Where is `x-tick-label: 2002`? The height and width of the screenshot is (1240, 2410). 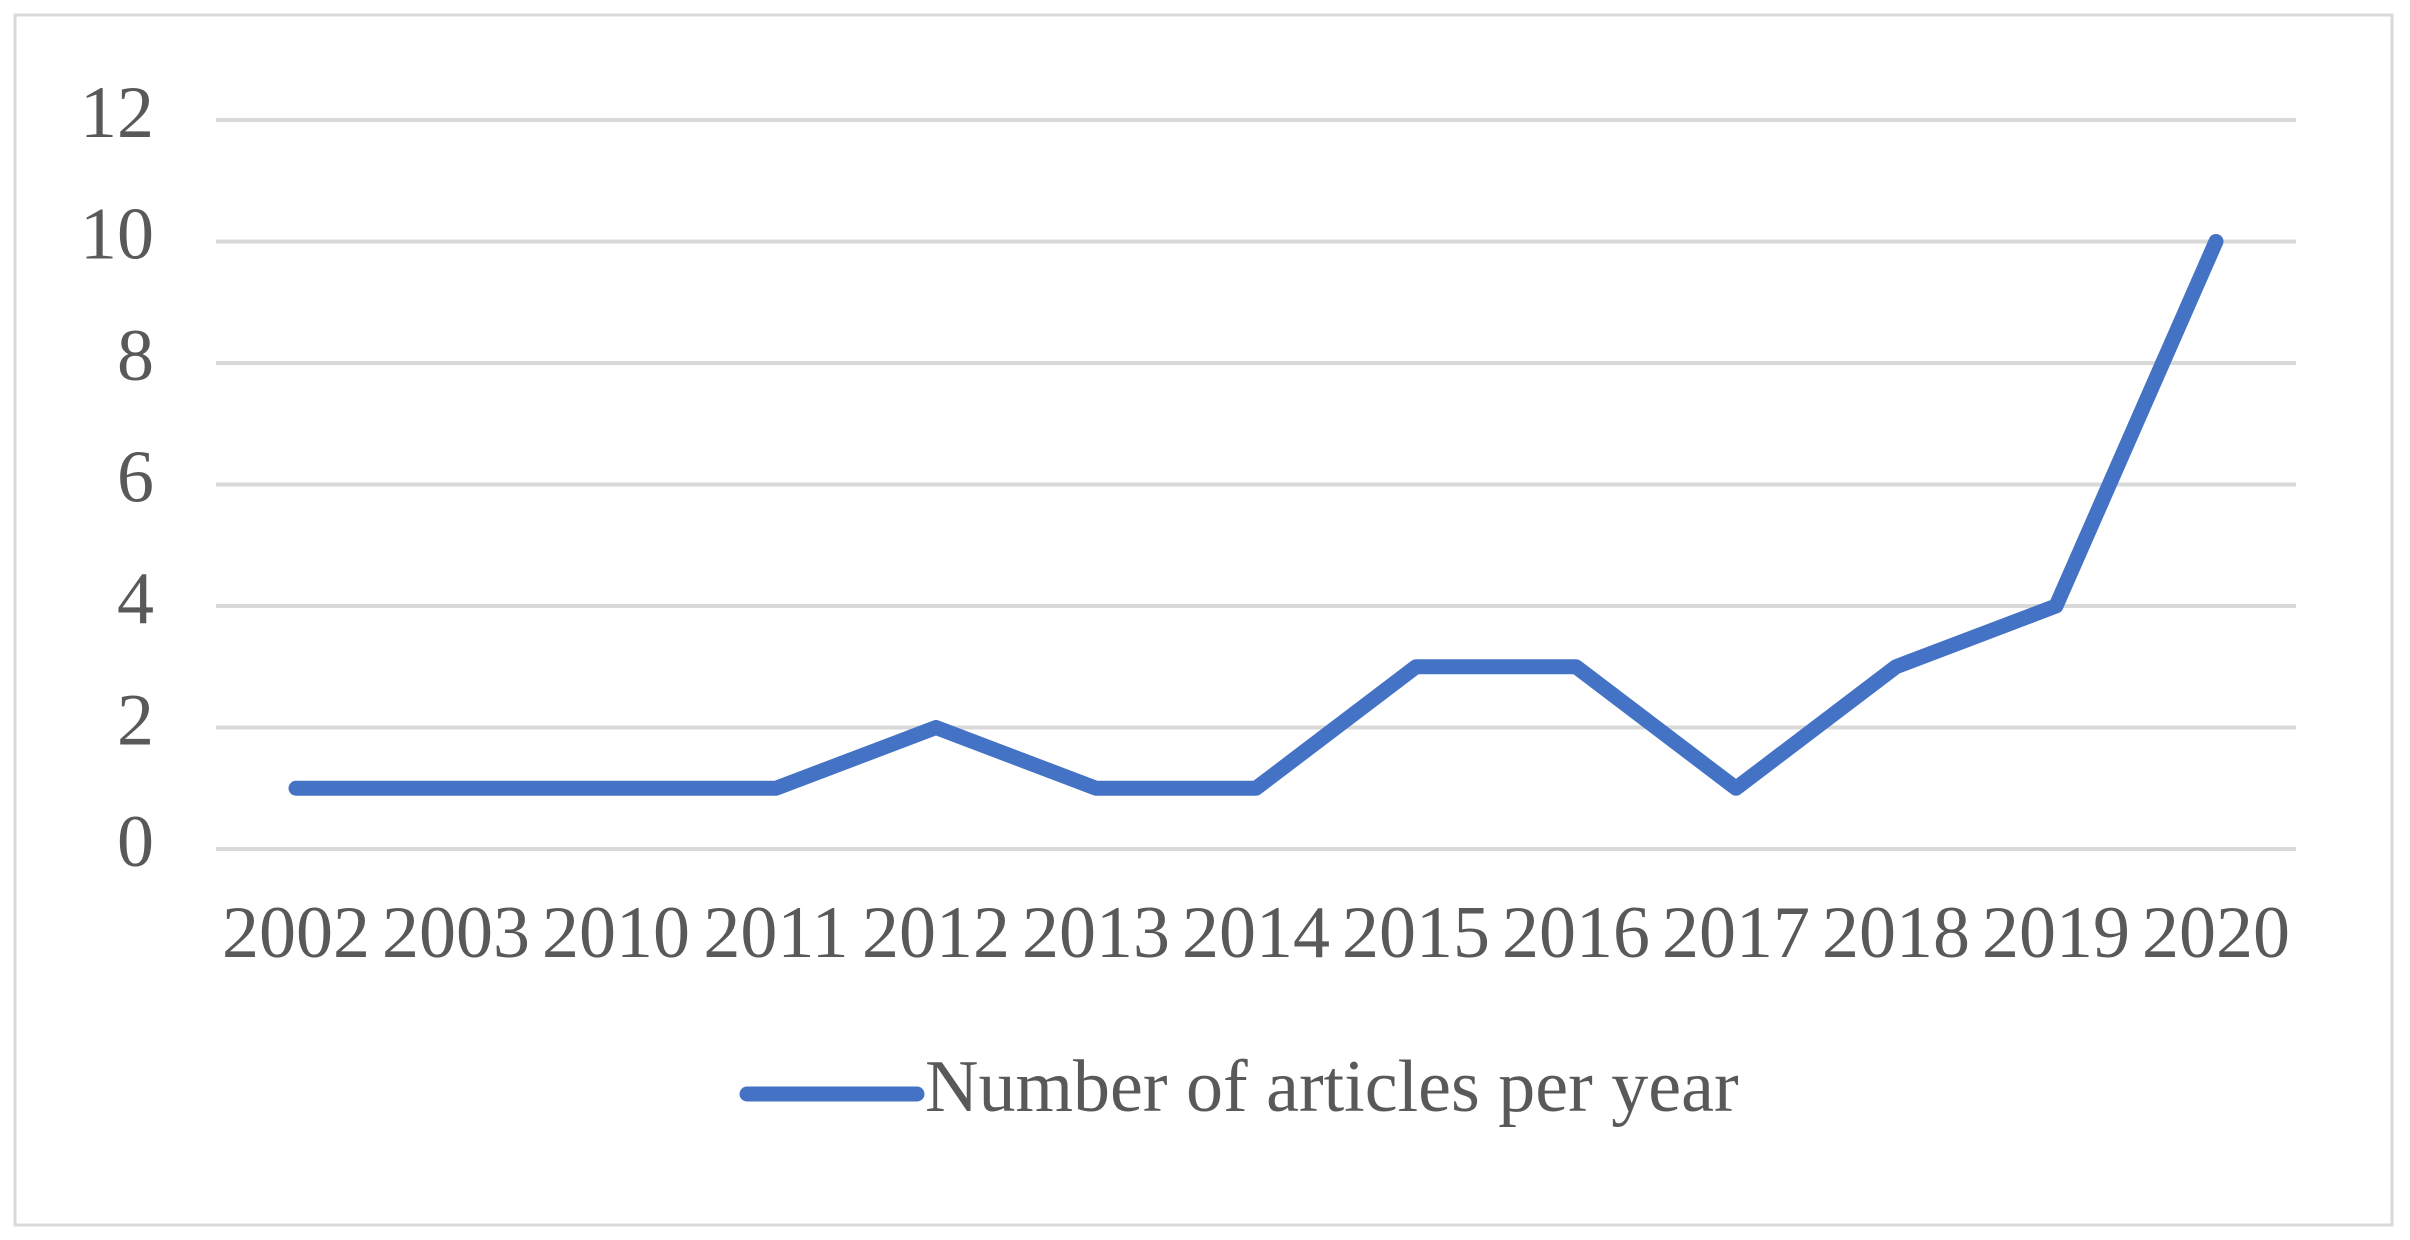 x-tick-label: 2002 is located at coordinates (296, 933).